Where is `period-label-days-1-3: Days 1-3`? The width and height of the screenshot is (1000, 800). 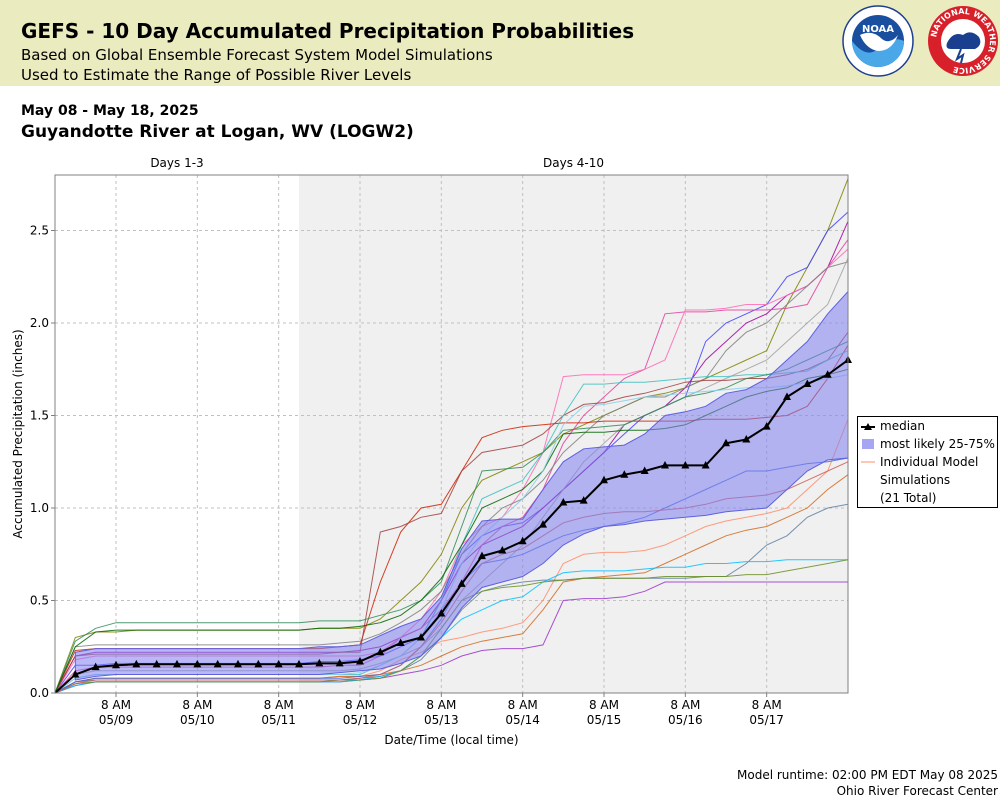 period-label-days-1-3: Days 1-3 is located at coordinates (176, 163).